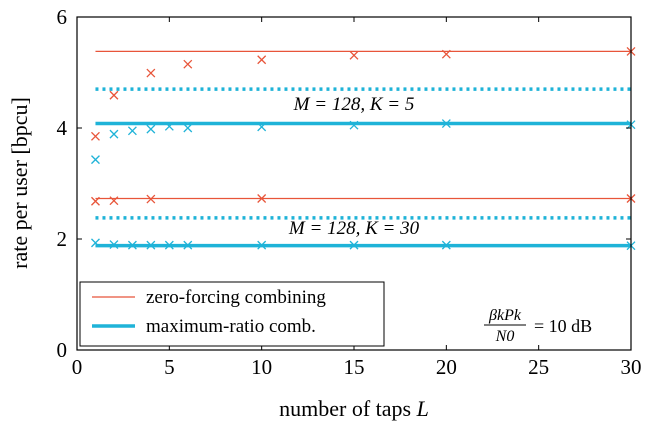  Describe the element at coordinates (62, 128) in the screenshot. I see `y-tick-label: 4` at that location.